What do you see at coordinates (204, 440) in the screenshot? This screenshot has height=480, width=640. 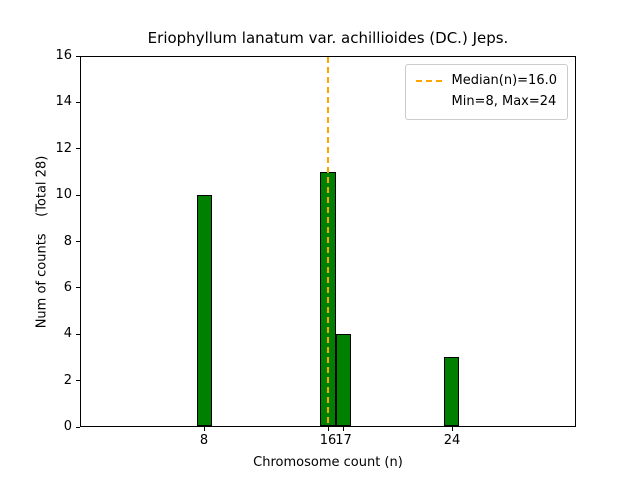 I see `x-tick-label: 8` at bounding box center [204, 440].